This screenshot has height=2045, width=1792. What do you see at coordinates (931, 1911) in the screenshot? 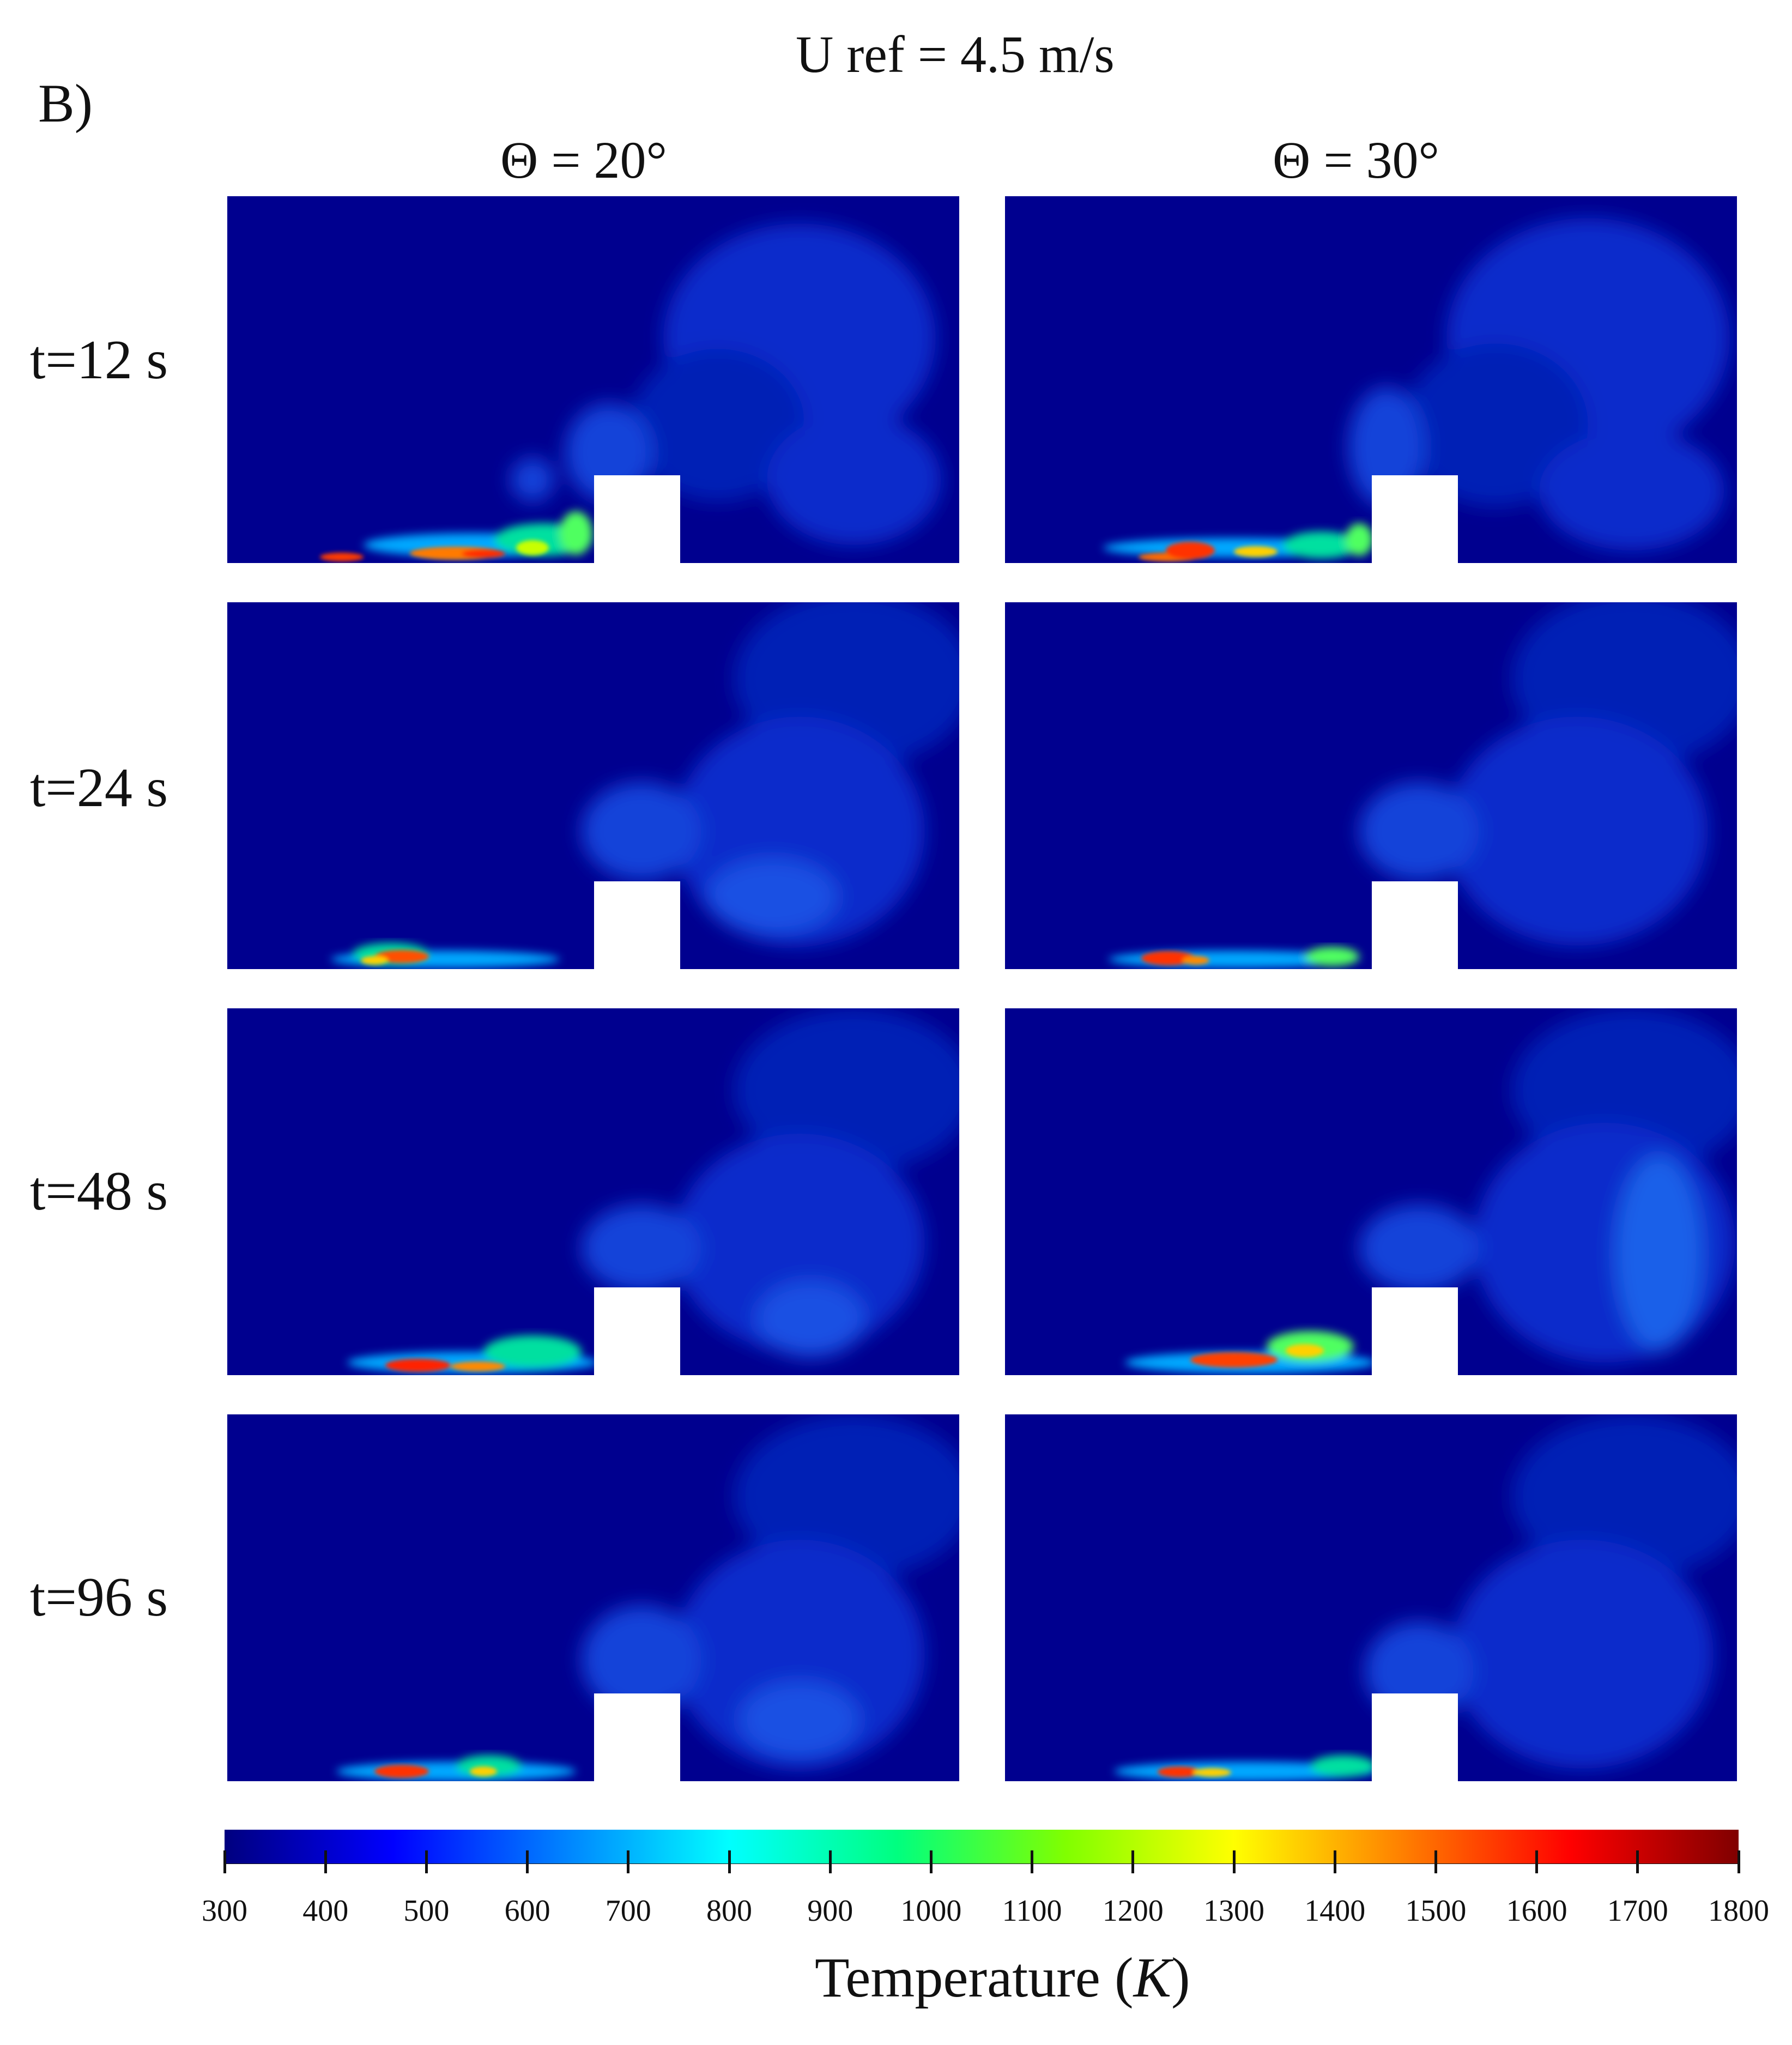
I see `colorbar-tick-label: 1000` at bounding box center [931, 1911].